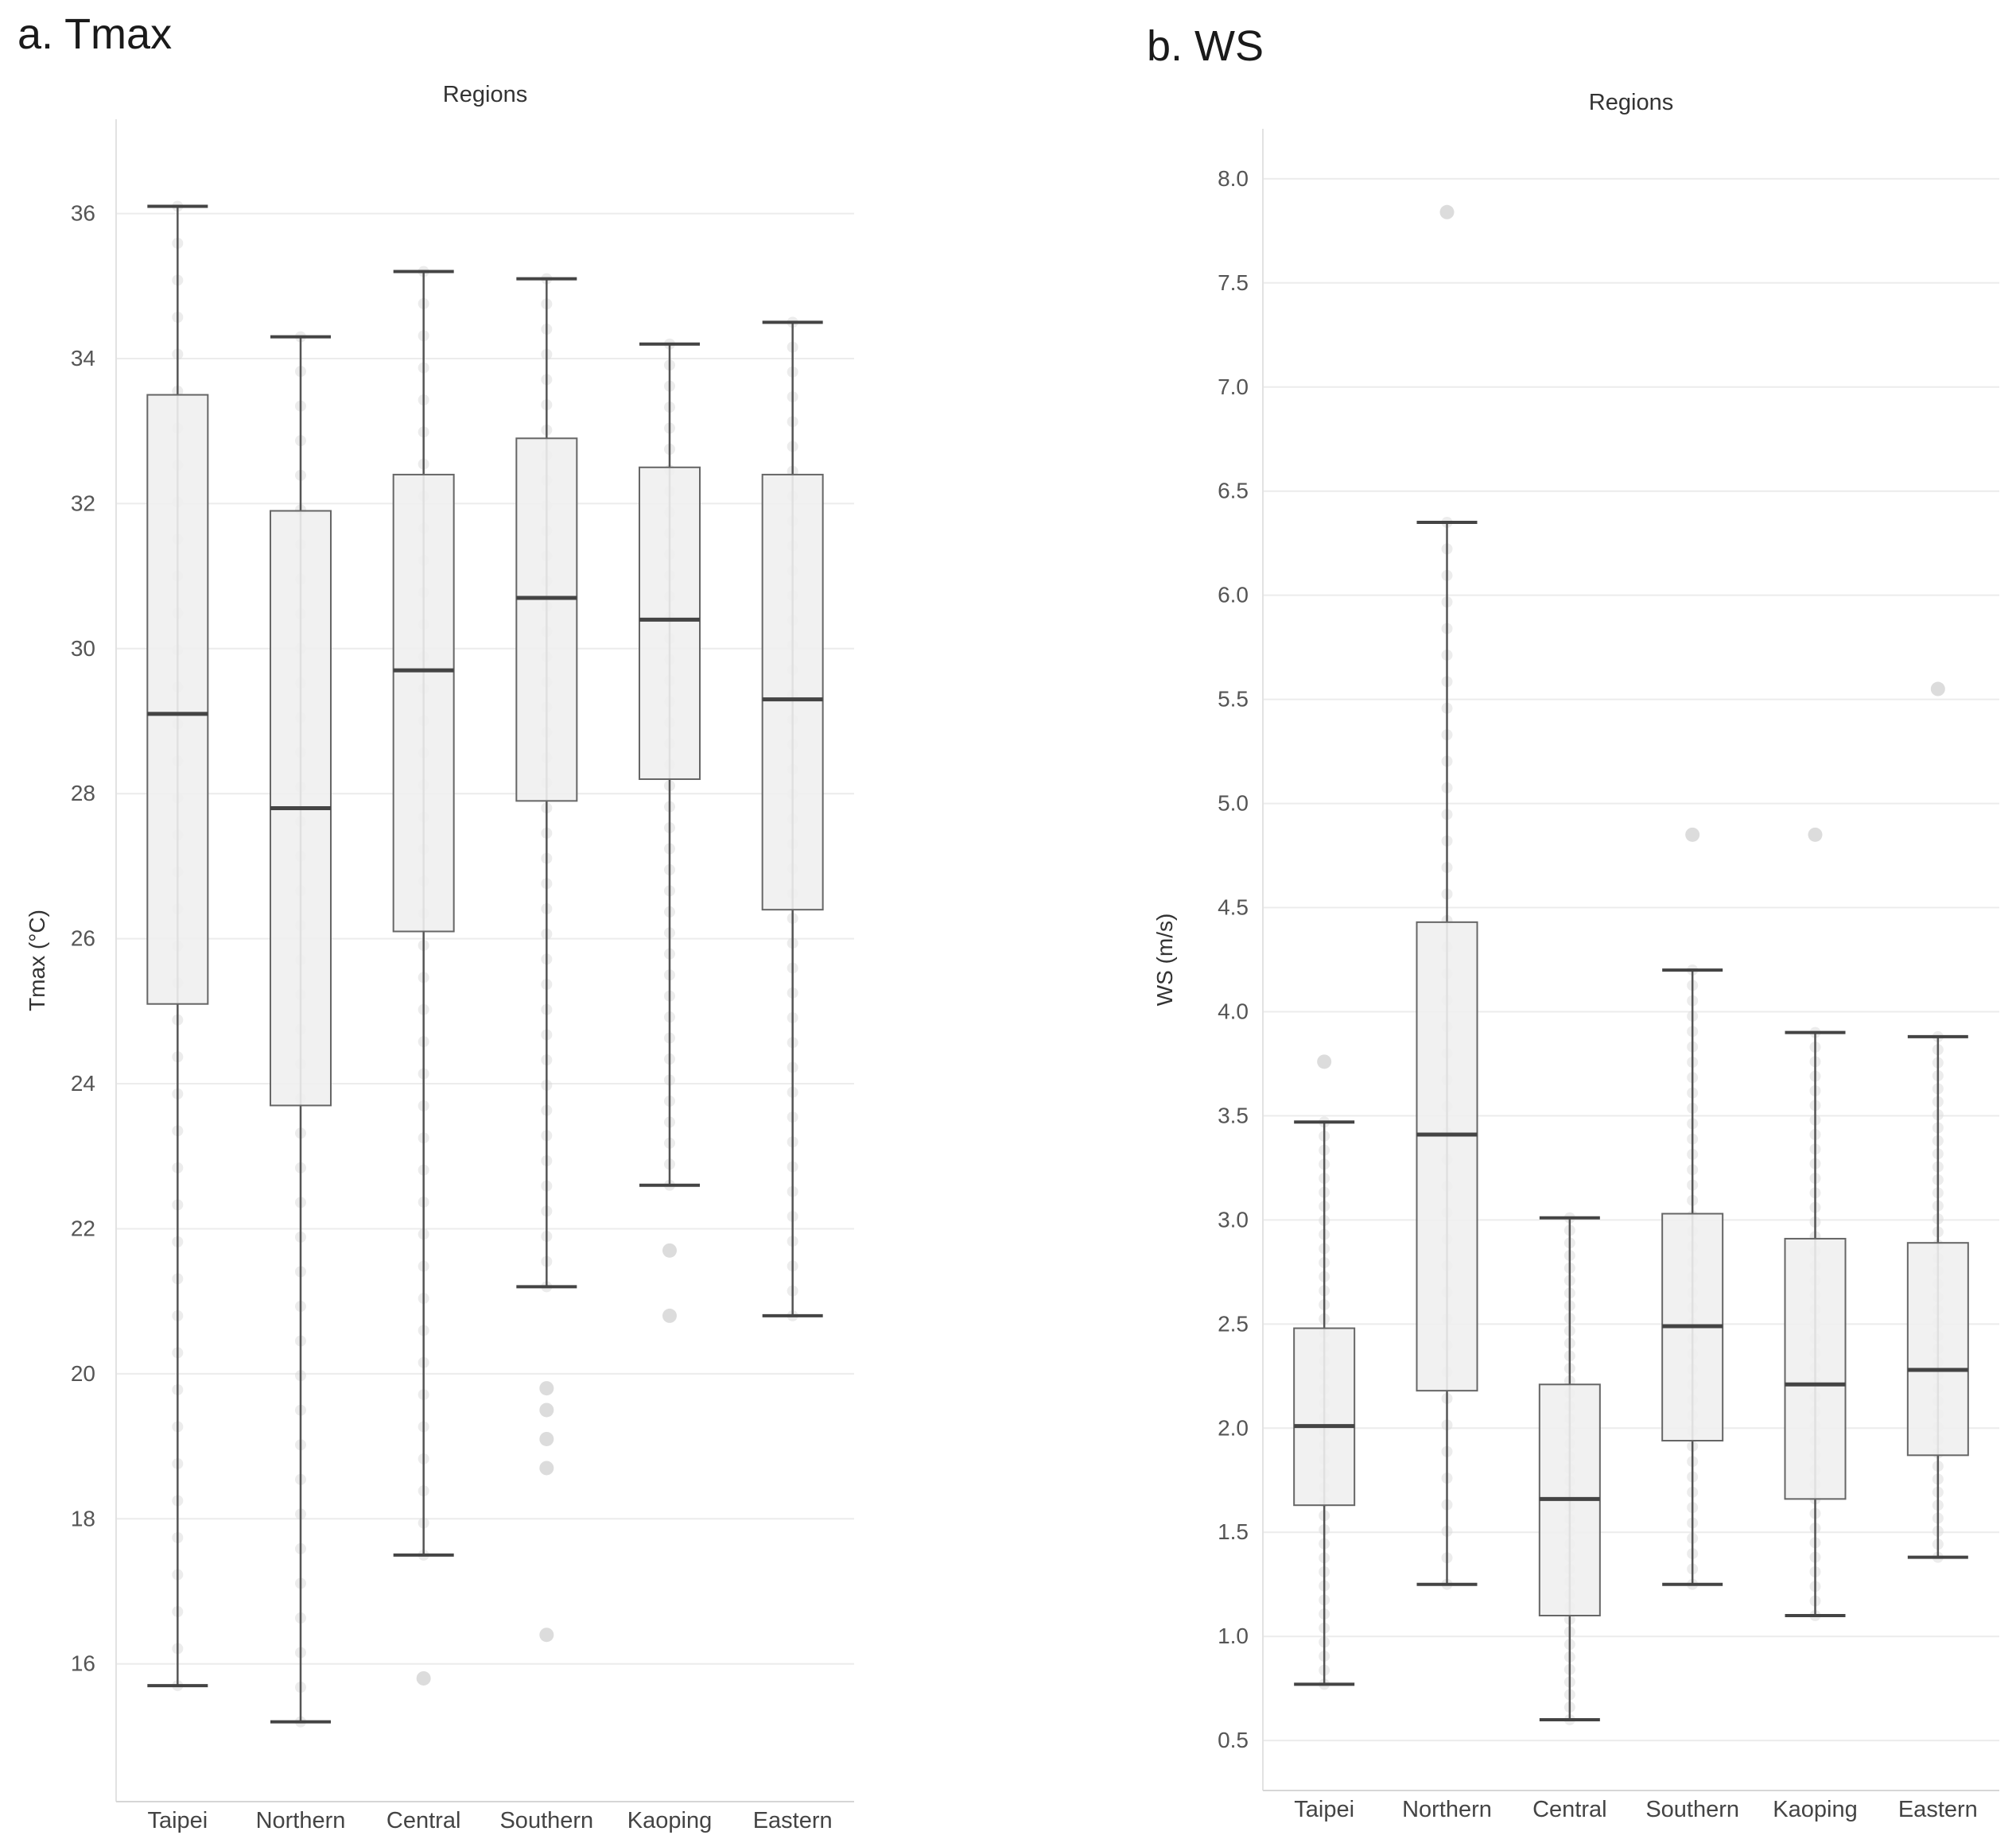 This screenshot has height=1839, width=2016. What do you see at coordinates (1569, 1468) in the screenshot?
I see `ws-box-central` at bounding box center [1569, 1468].